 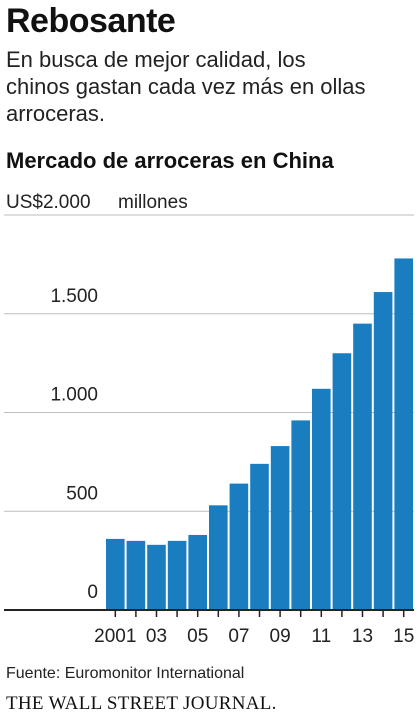 I want to click on x-tick-label: 15, so click(x=403, y=636).